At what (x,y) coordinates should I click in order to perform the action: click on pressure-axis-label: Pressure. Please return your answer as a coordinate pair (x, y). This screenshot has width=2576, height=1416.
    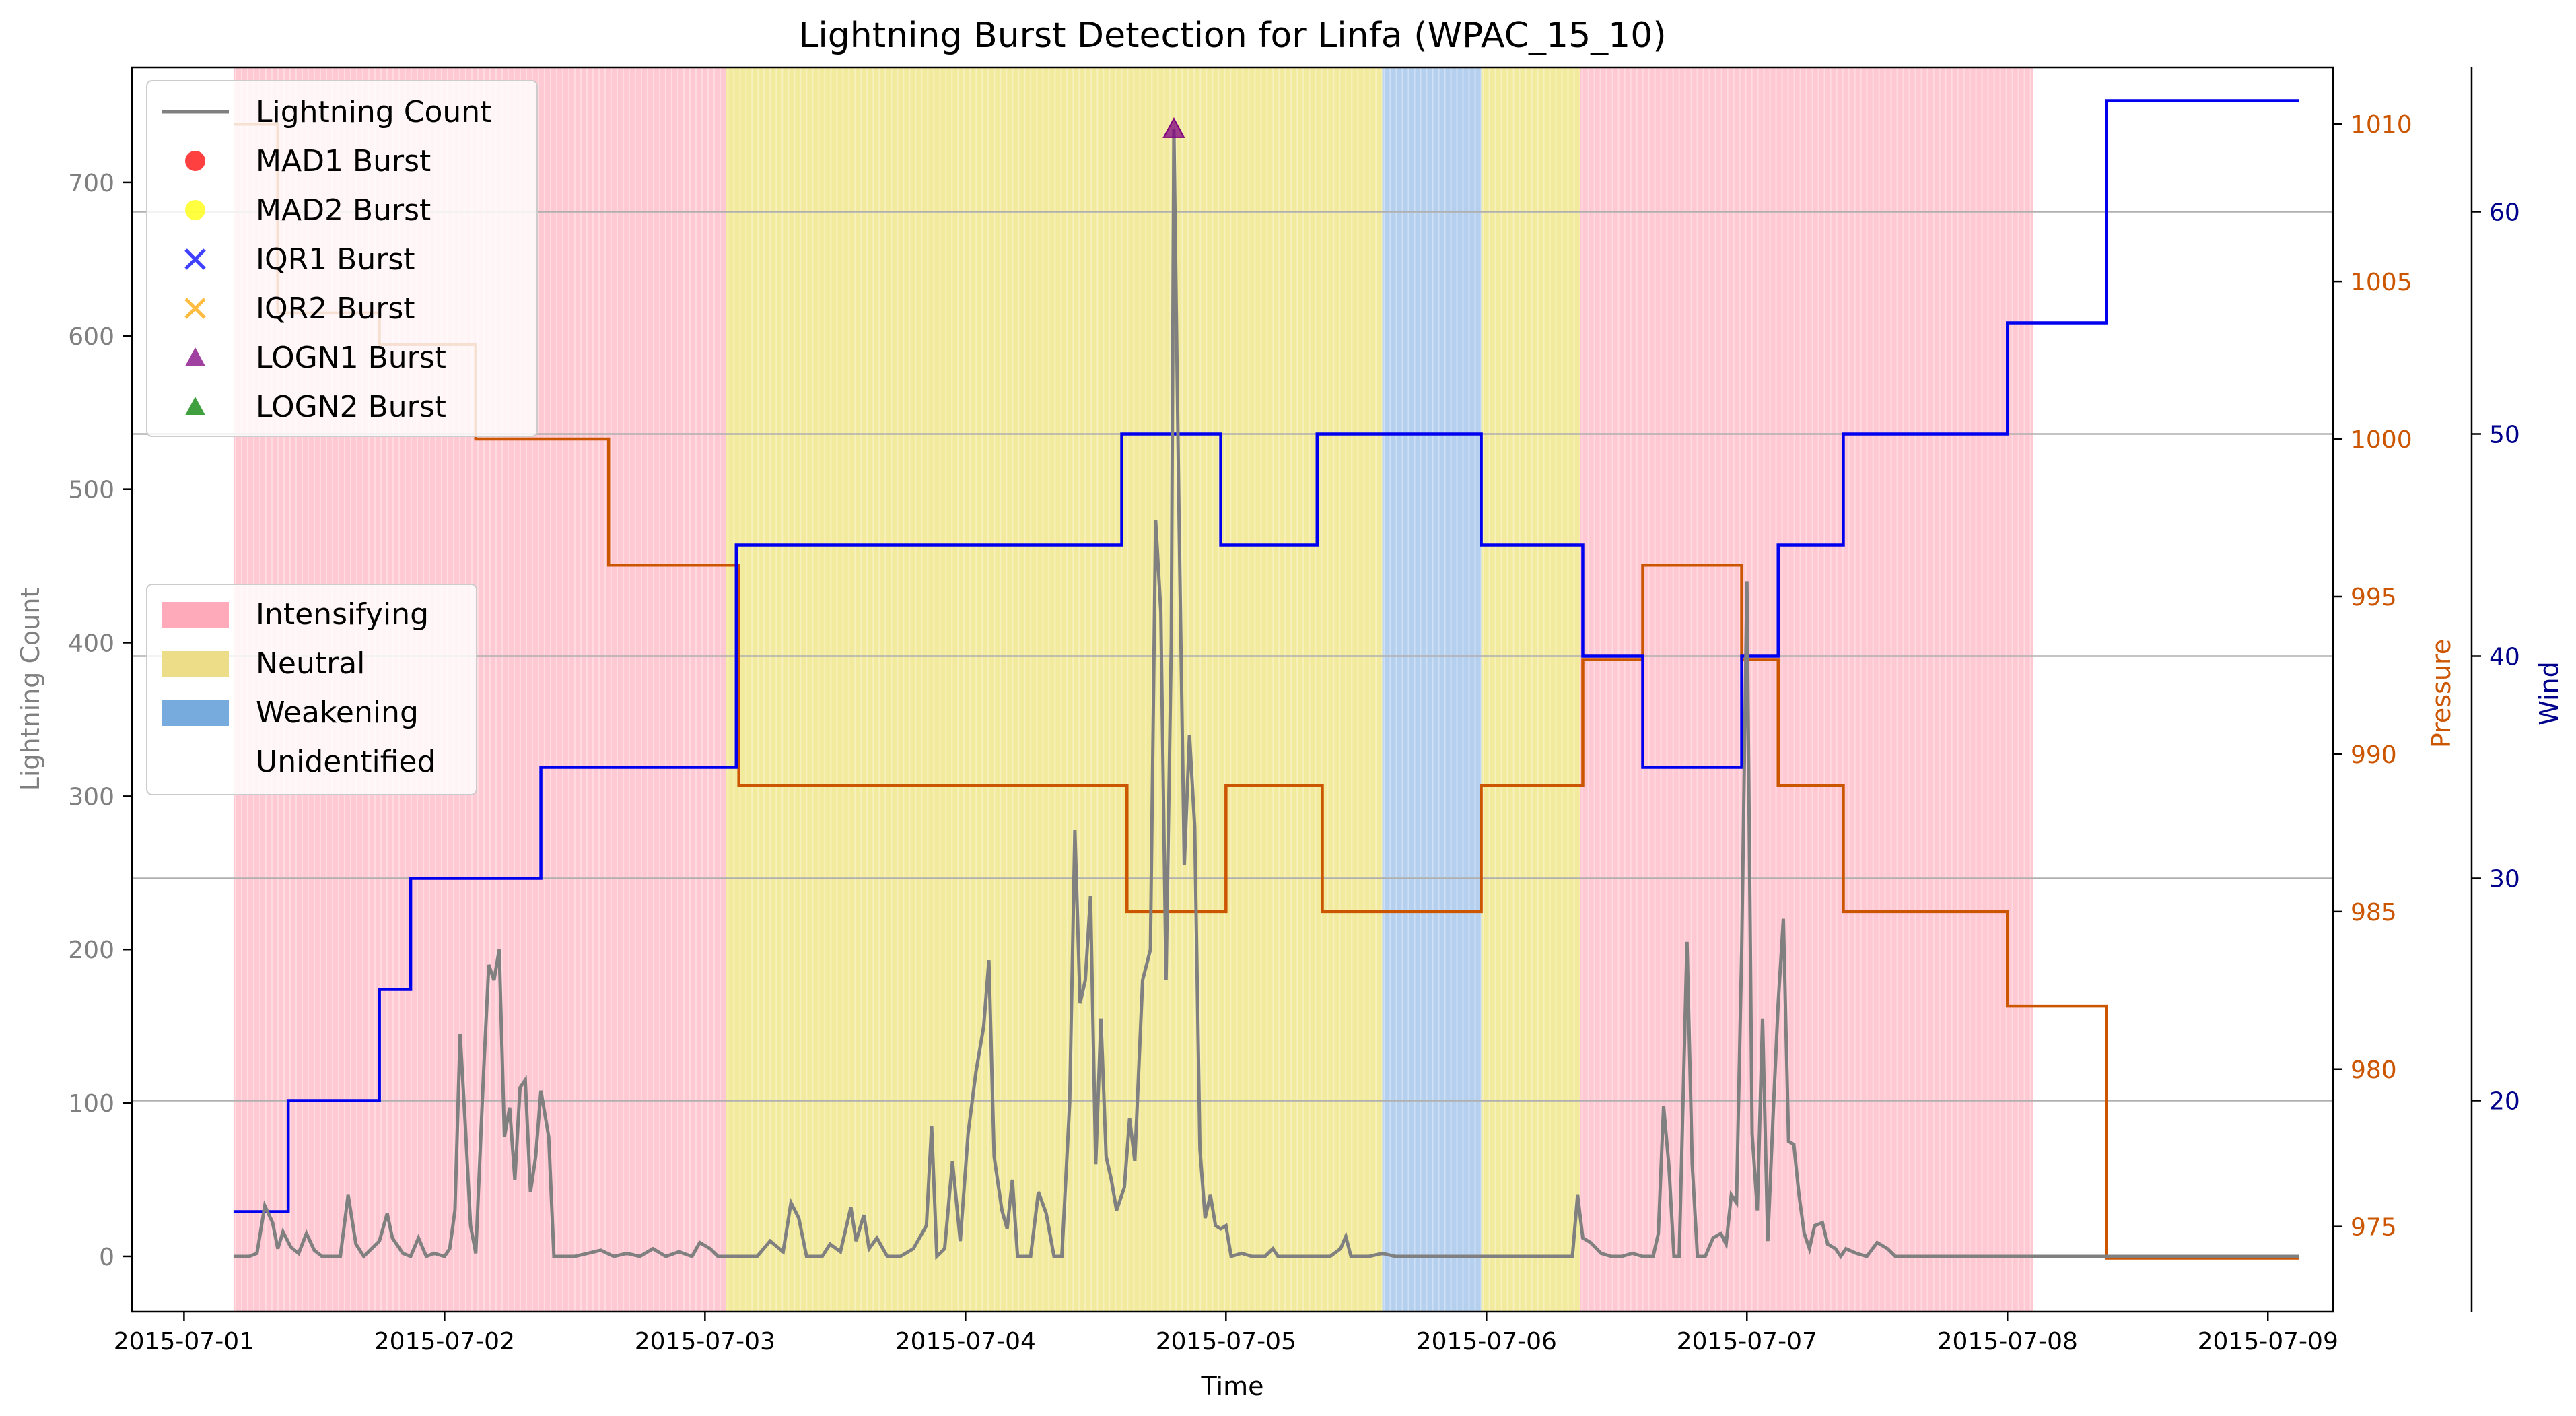
    Looking at the image, I should click on (2441, 693).